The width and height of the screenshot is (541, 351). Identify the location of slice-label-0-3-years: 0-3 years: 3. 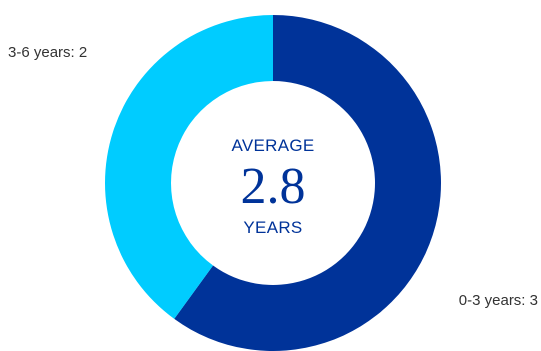
(498, 300).